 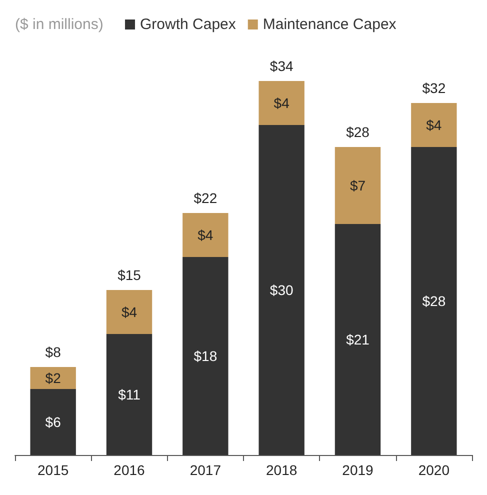 I want to click on data-label: $30, so click(x=282, y=290).